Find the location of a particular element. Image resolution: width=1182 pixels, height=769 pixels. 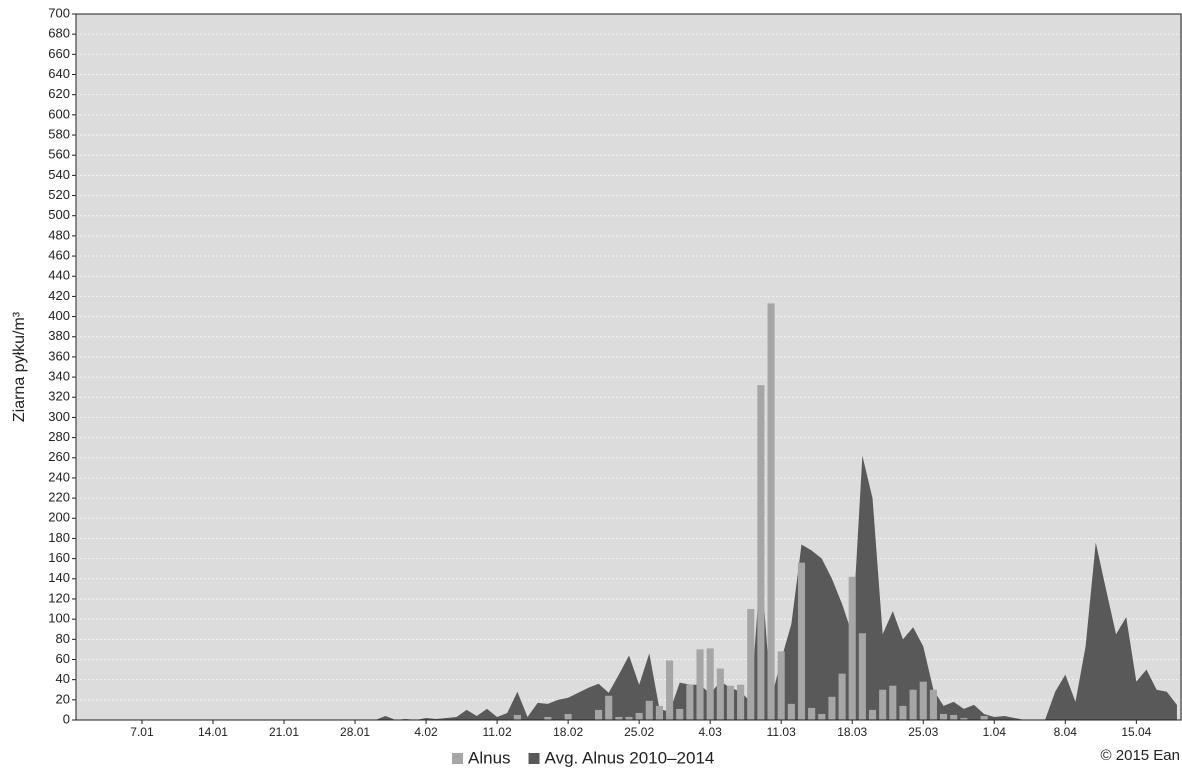

y-tick-label: 380 is located at coordinates (59, 335).